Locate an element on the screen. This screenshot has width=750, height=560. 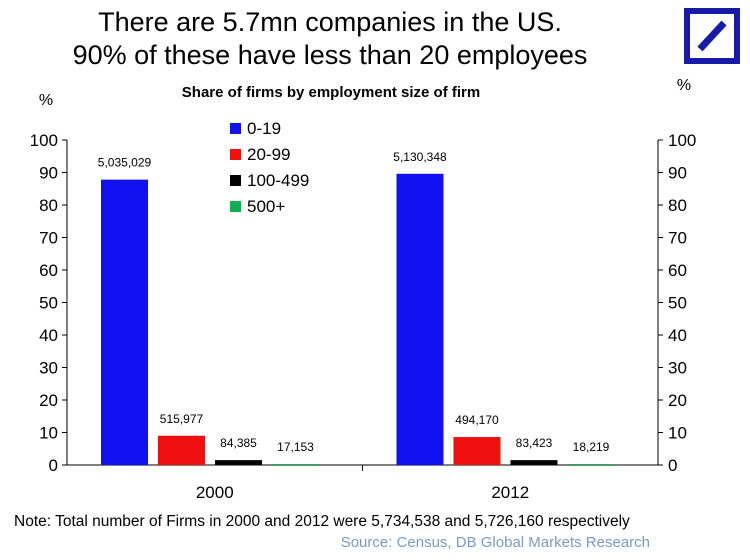
y-tick-label-left: 80 is located at coordinates (48, 205).